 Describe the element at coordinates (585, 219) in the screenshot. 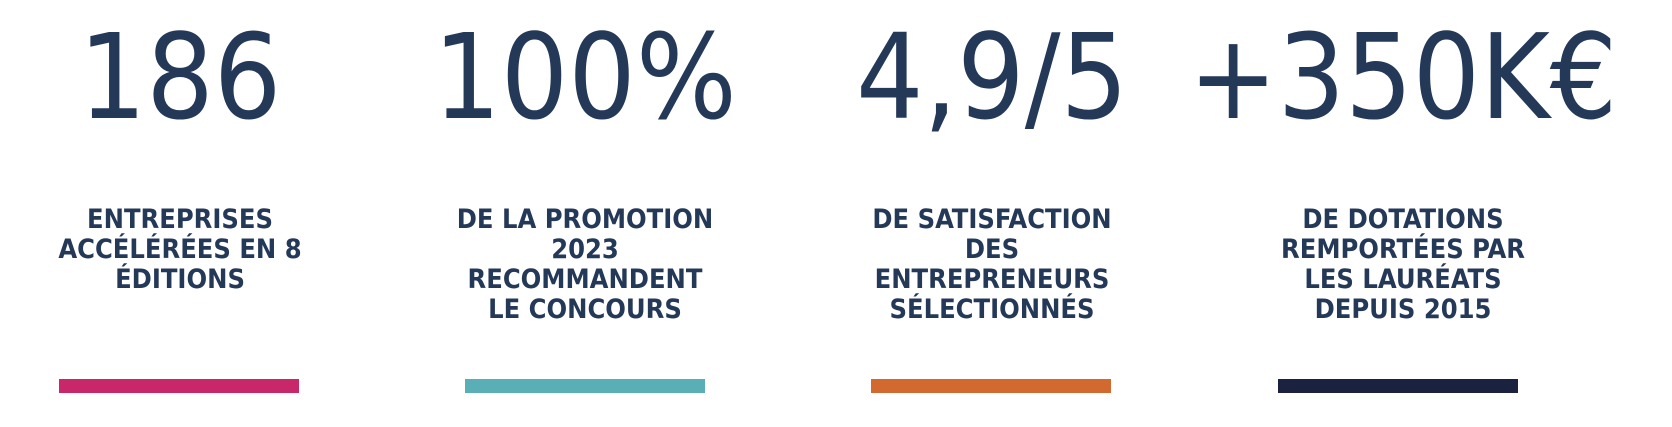

I see `stat-label: DE LA PROMOTION` at that location.